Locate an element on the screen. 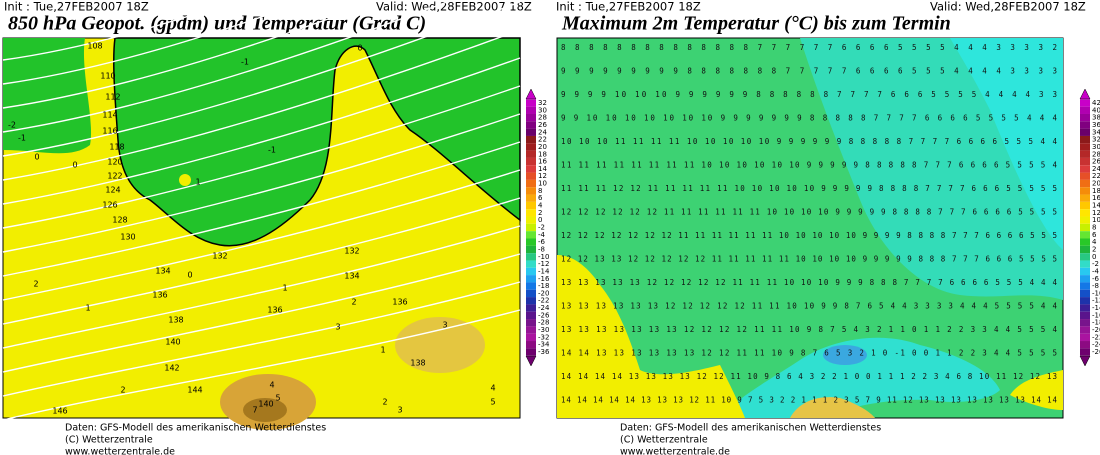 The height and width of the screenshot is (455, 1100). valid-time: Valid: Wed,28FEB2007 18Z is located at coordinates (454, 7).